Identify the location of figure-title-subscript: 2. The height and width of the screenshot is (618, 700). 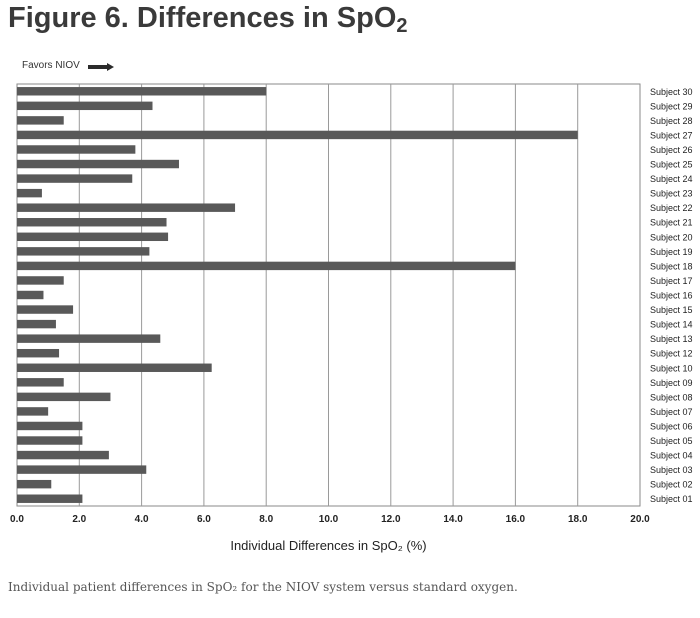
(402, 26).